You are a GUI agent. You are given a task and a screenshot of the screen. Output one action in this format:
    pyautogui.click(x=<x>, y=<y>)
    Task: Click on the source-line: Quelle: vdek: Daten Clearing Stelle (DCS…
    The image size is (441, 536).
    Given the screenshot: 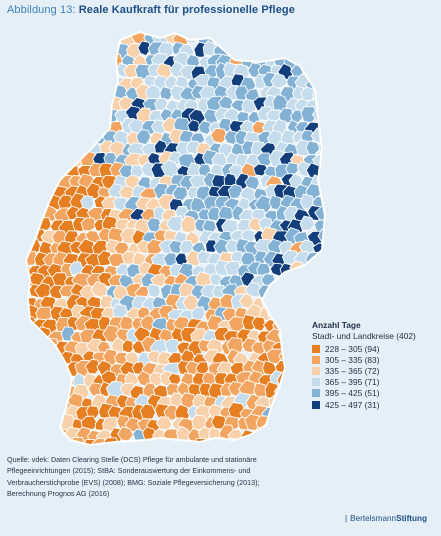 What is the action you would take?
    pyautogui.click(x=132, y=459)
    